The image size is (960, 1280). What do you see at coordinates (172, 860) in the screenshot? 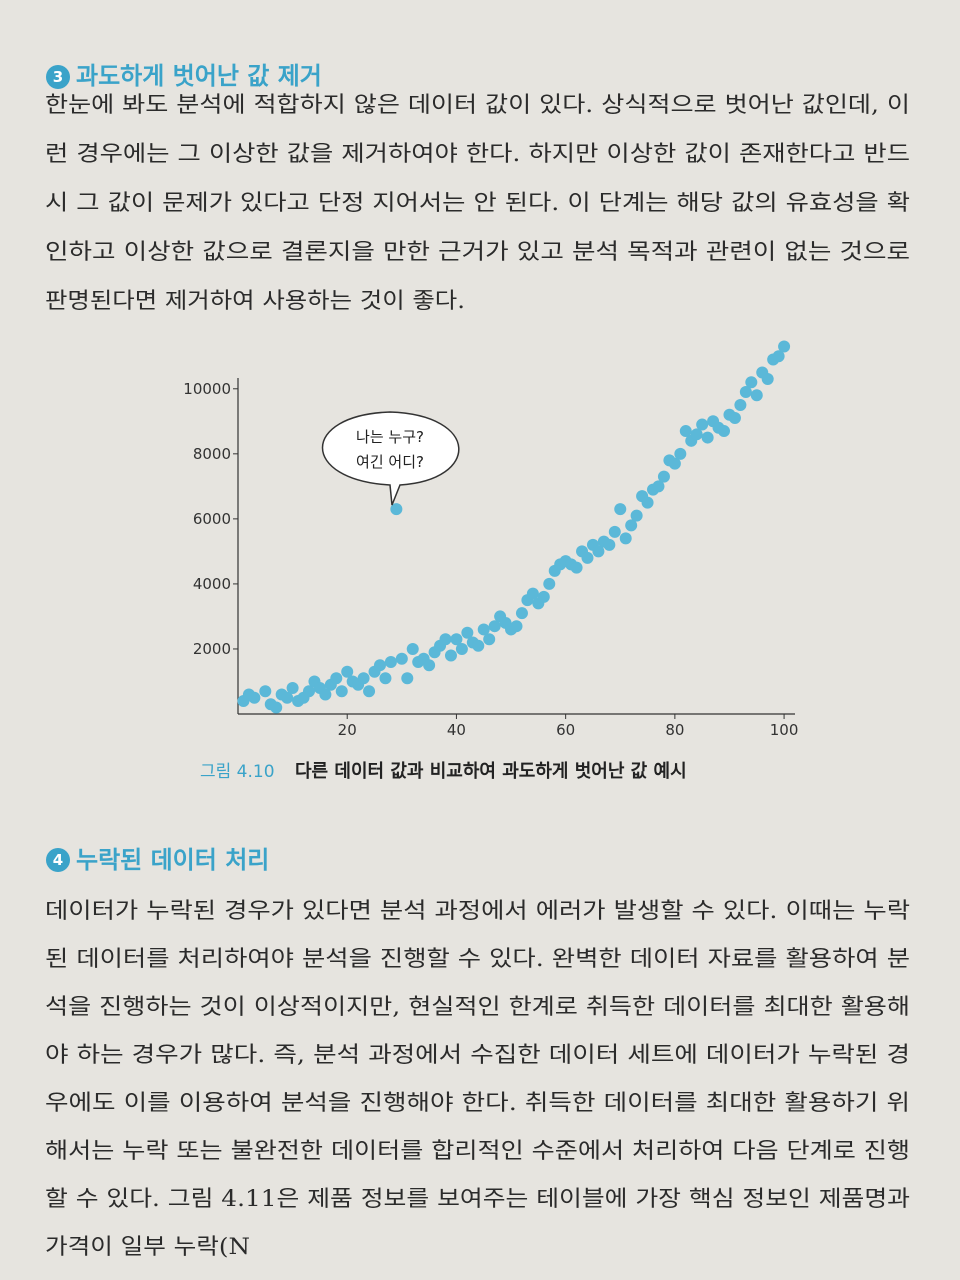
I see `section-title: 누락된 데이터 처리` at bounding box center [172, 860].